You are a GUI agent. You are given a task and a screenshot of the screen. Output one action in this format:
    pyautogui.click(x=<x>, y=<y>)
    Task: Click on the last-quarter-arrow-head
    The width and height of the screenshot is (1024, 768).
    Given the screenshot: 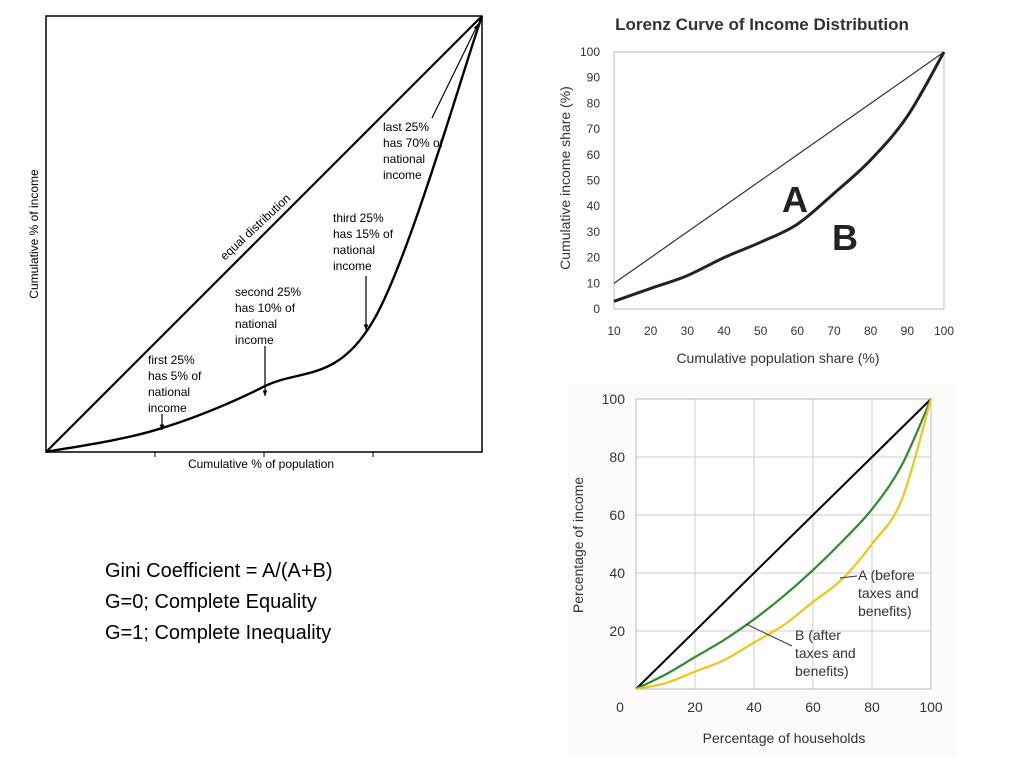 What is the action you would take?
    pyautogui.click(x=475, y=27)
    